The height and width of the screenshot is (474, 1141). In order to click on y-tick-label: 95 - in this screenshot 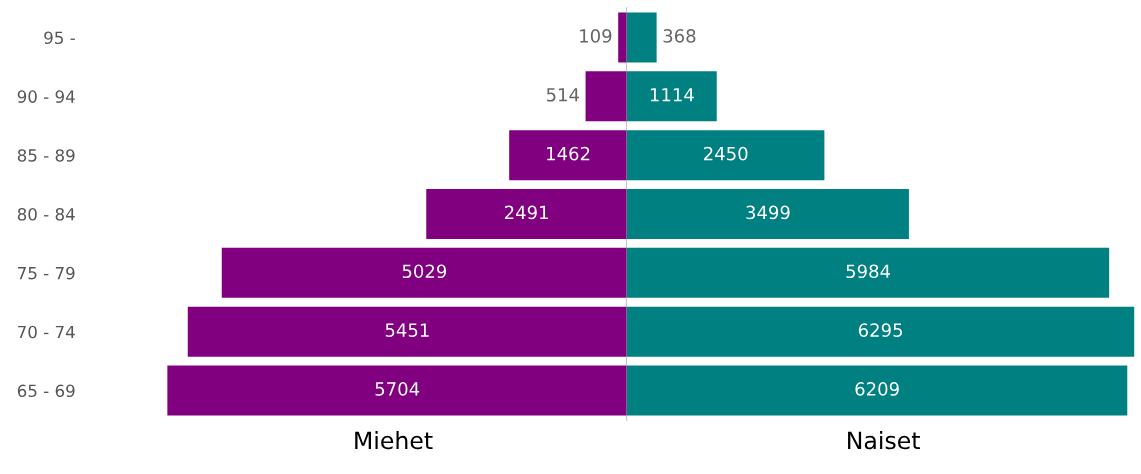, I will do `click(59, 38)`.